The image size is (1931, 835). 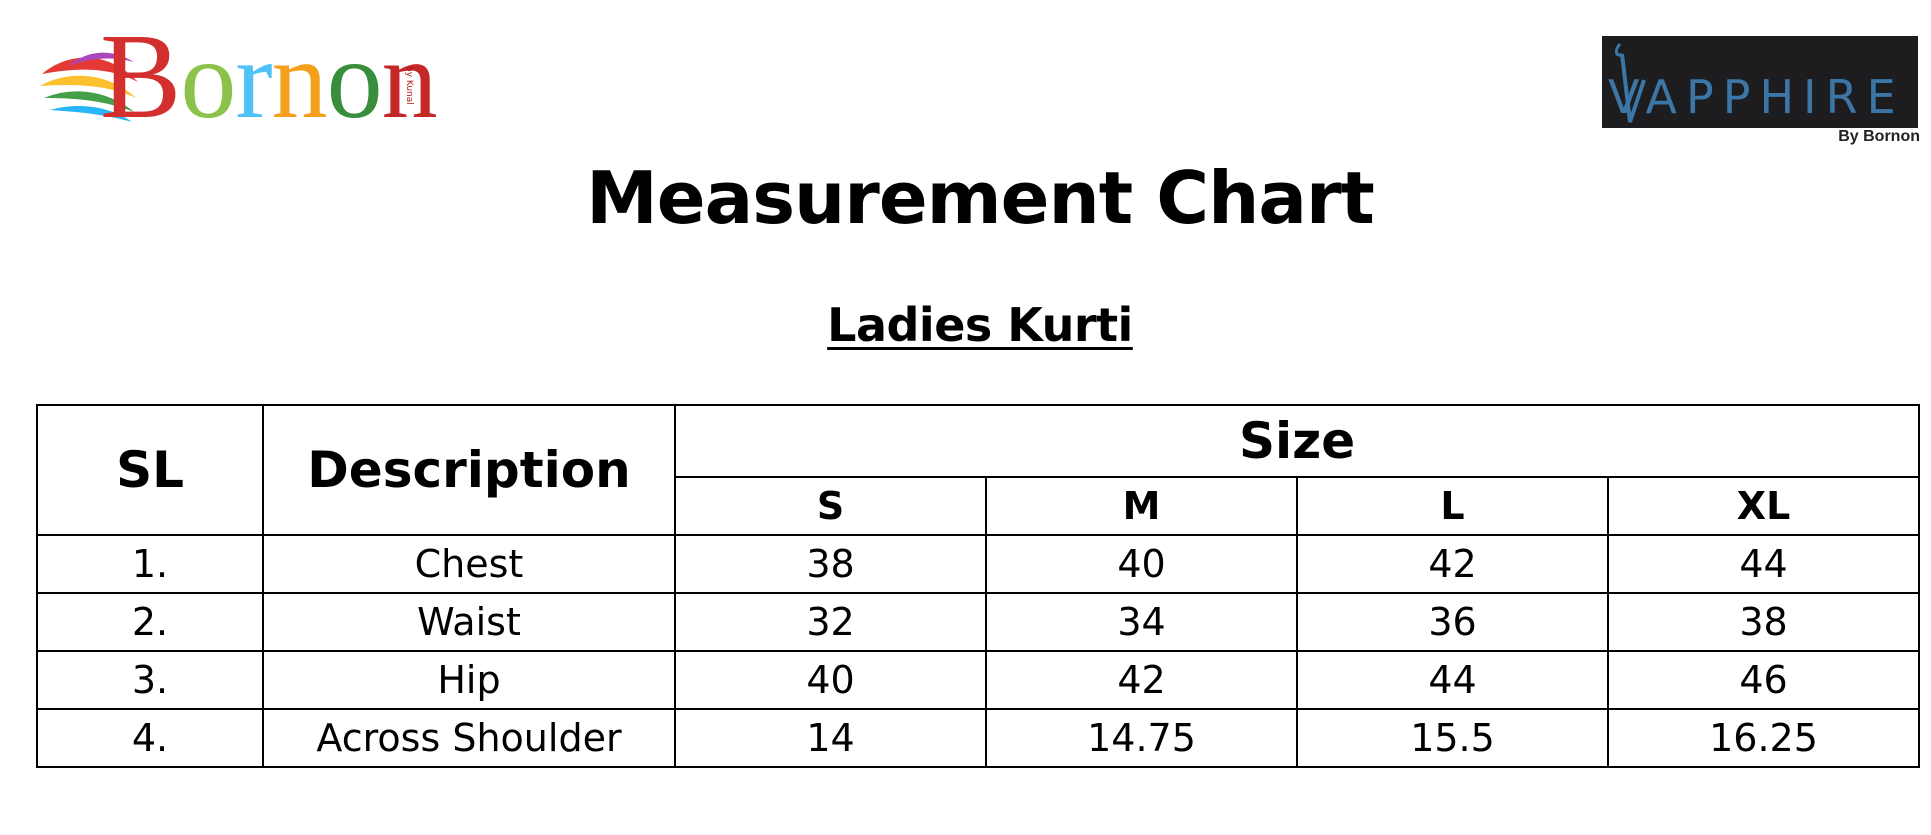 I want to click on row-sl: 3., so click(x=150, y=680).